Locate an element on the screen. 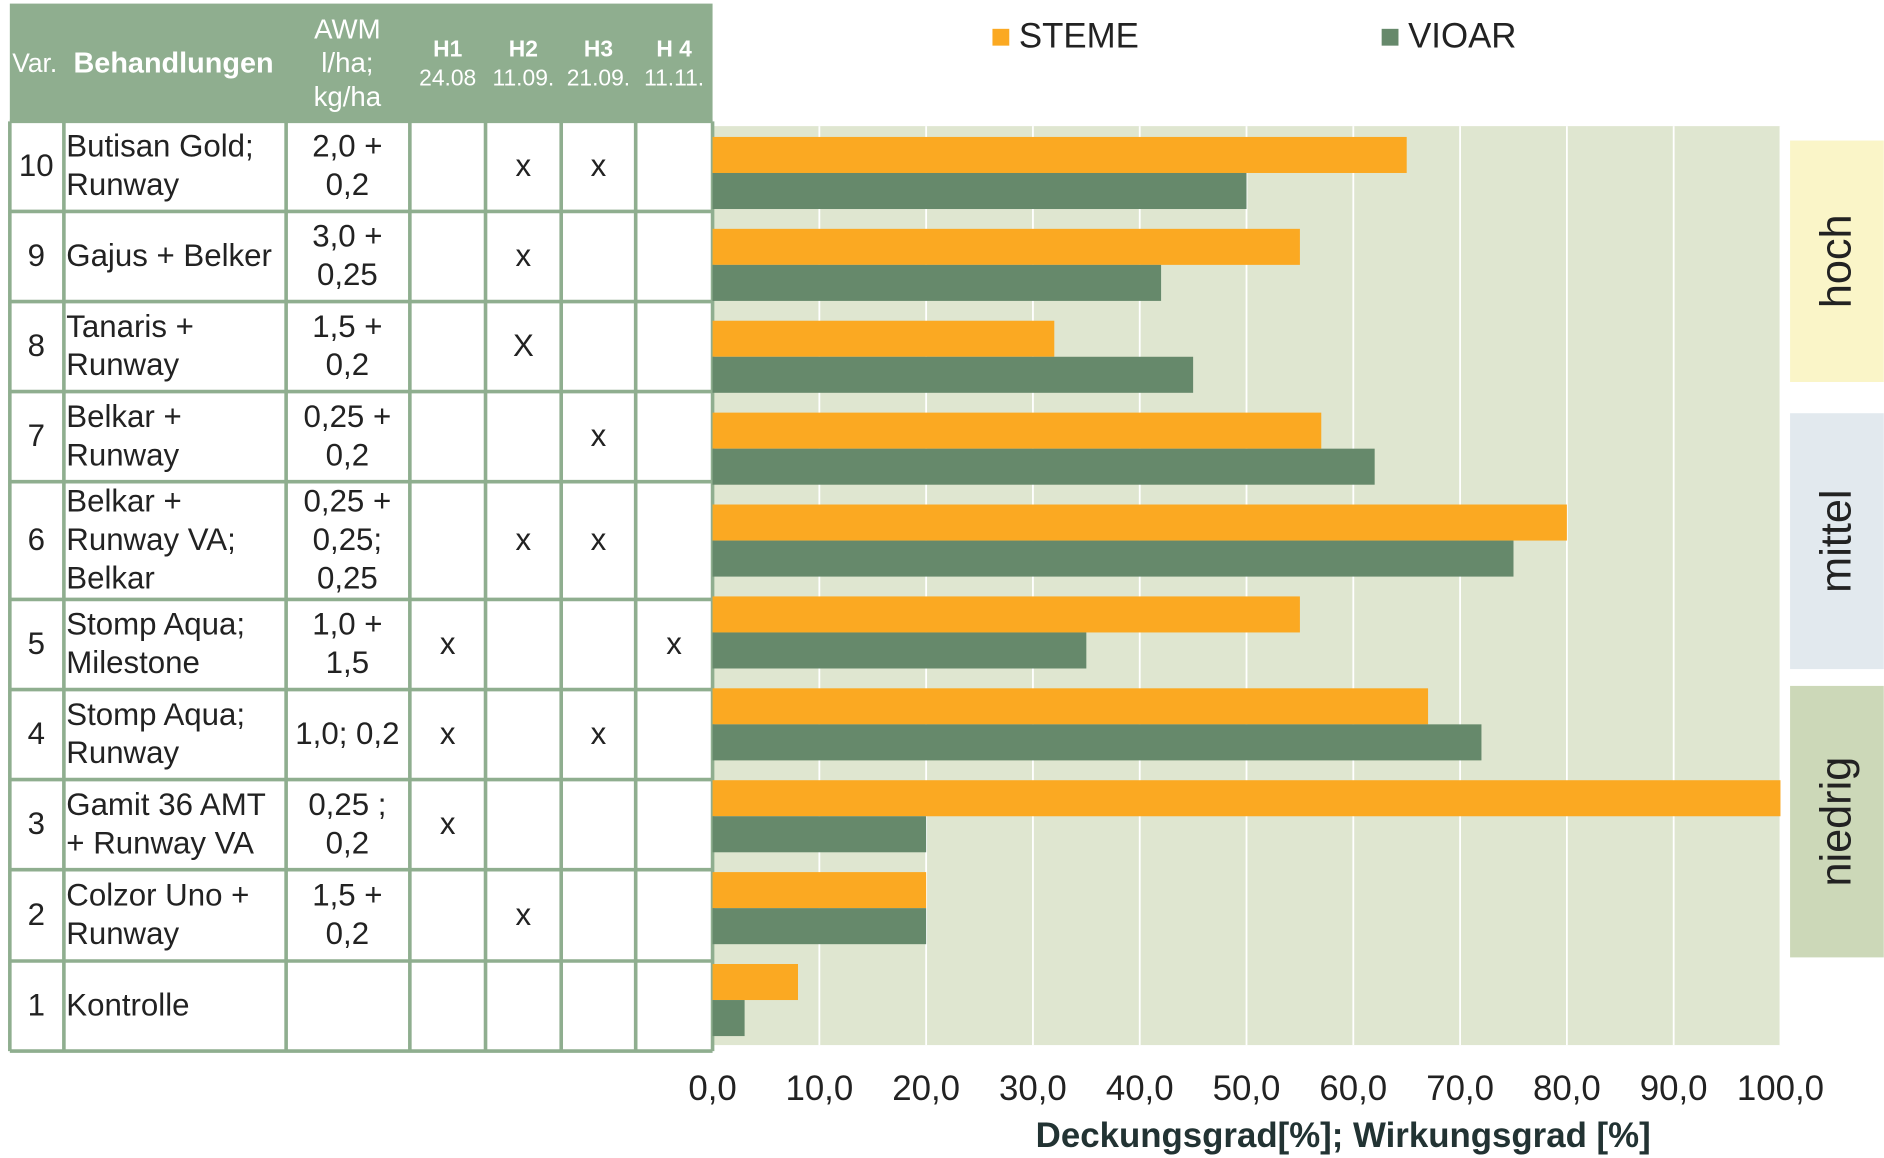 The width and height of the screenshot is (1884, 1158). band-label: hoch is located at coordinates (1837, 261).